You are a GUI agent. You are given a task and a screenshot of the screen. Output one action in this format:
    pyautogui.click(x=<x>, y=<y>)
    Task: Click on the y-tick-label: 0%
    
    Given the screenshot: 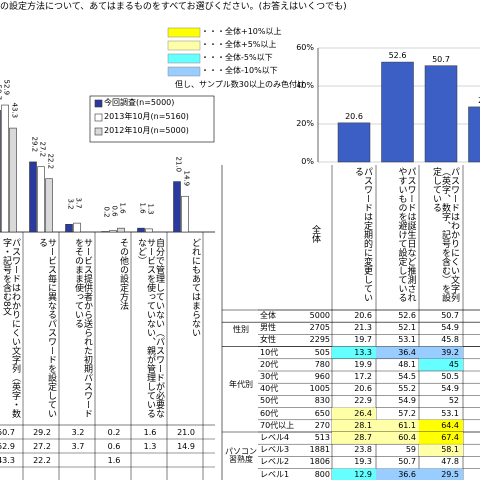 What is the action you would take?
    pyautogui.click(x=307, y=161)
    